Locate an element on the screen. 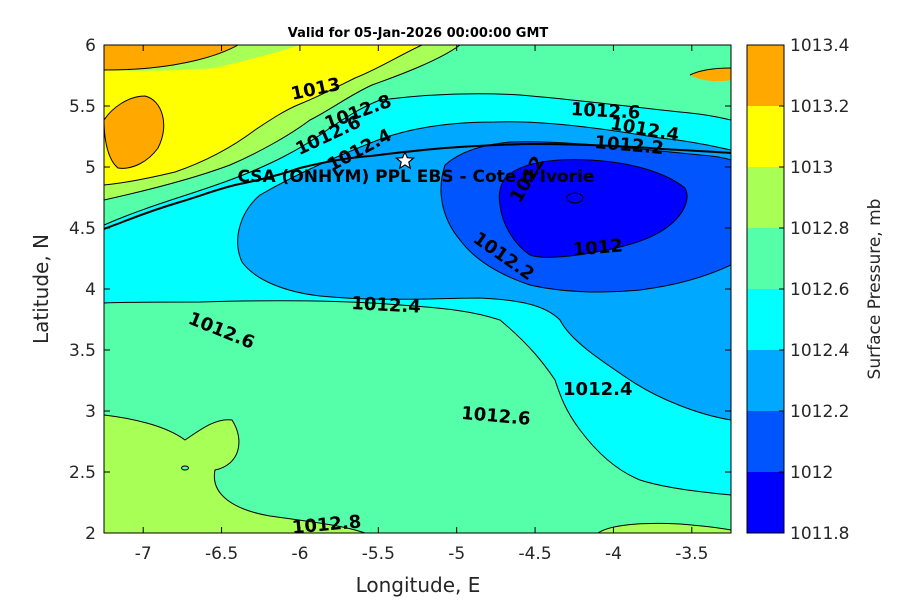 This screenshot has height=600, width=900. y-tick-label: 3.5 is located at coordinates (82, 351).